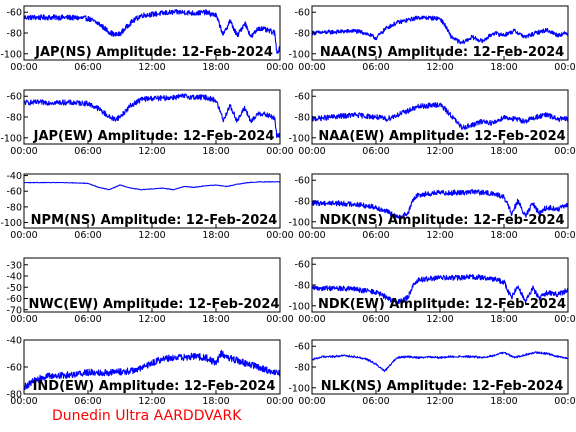  What do you see at coordinates (441, 220) in the screenshot?
I see `chart-title: NDK(NS) Amplitude: 12-Feb-2024` at bounding box center [441, 220].